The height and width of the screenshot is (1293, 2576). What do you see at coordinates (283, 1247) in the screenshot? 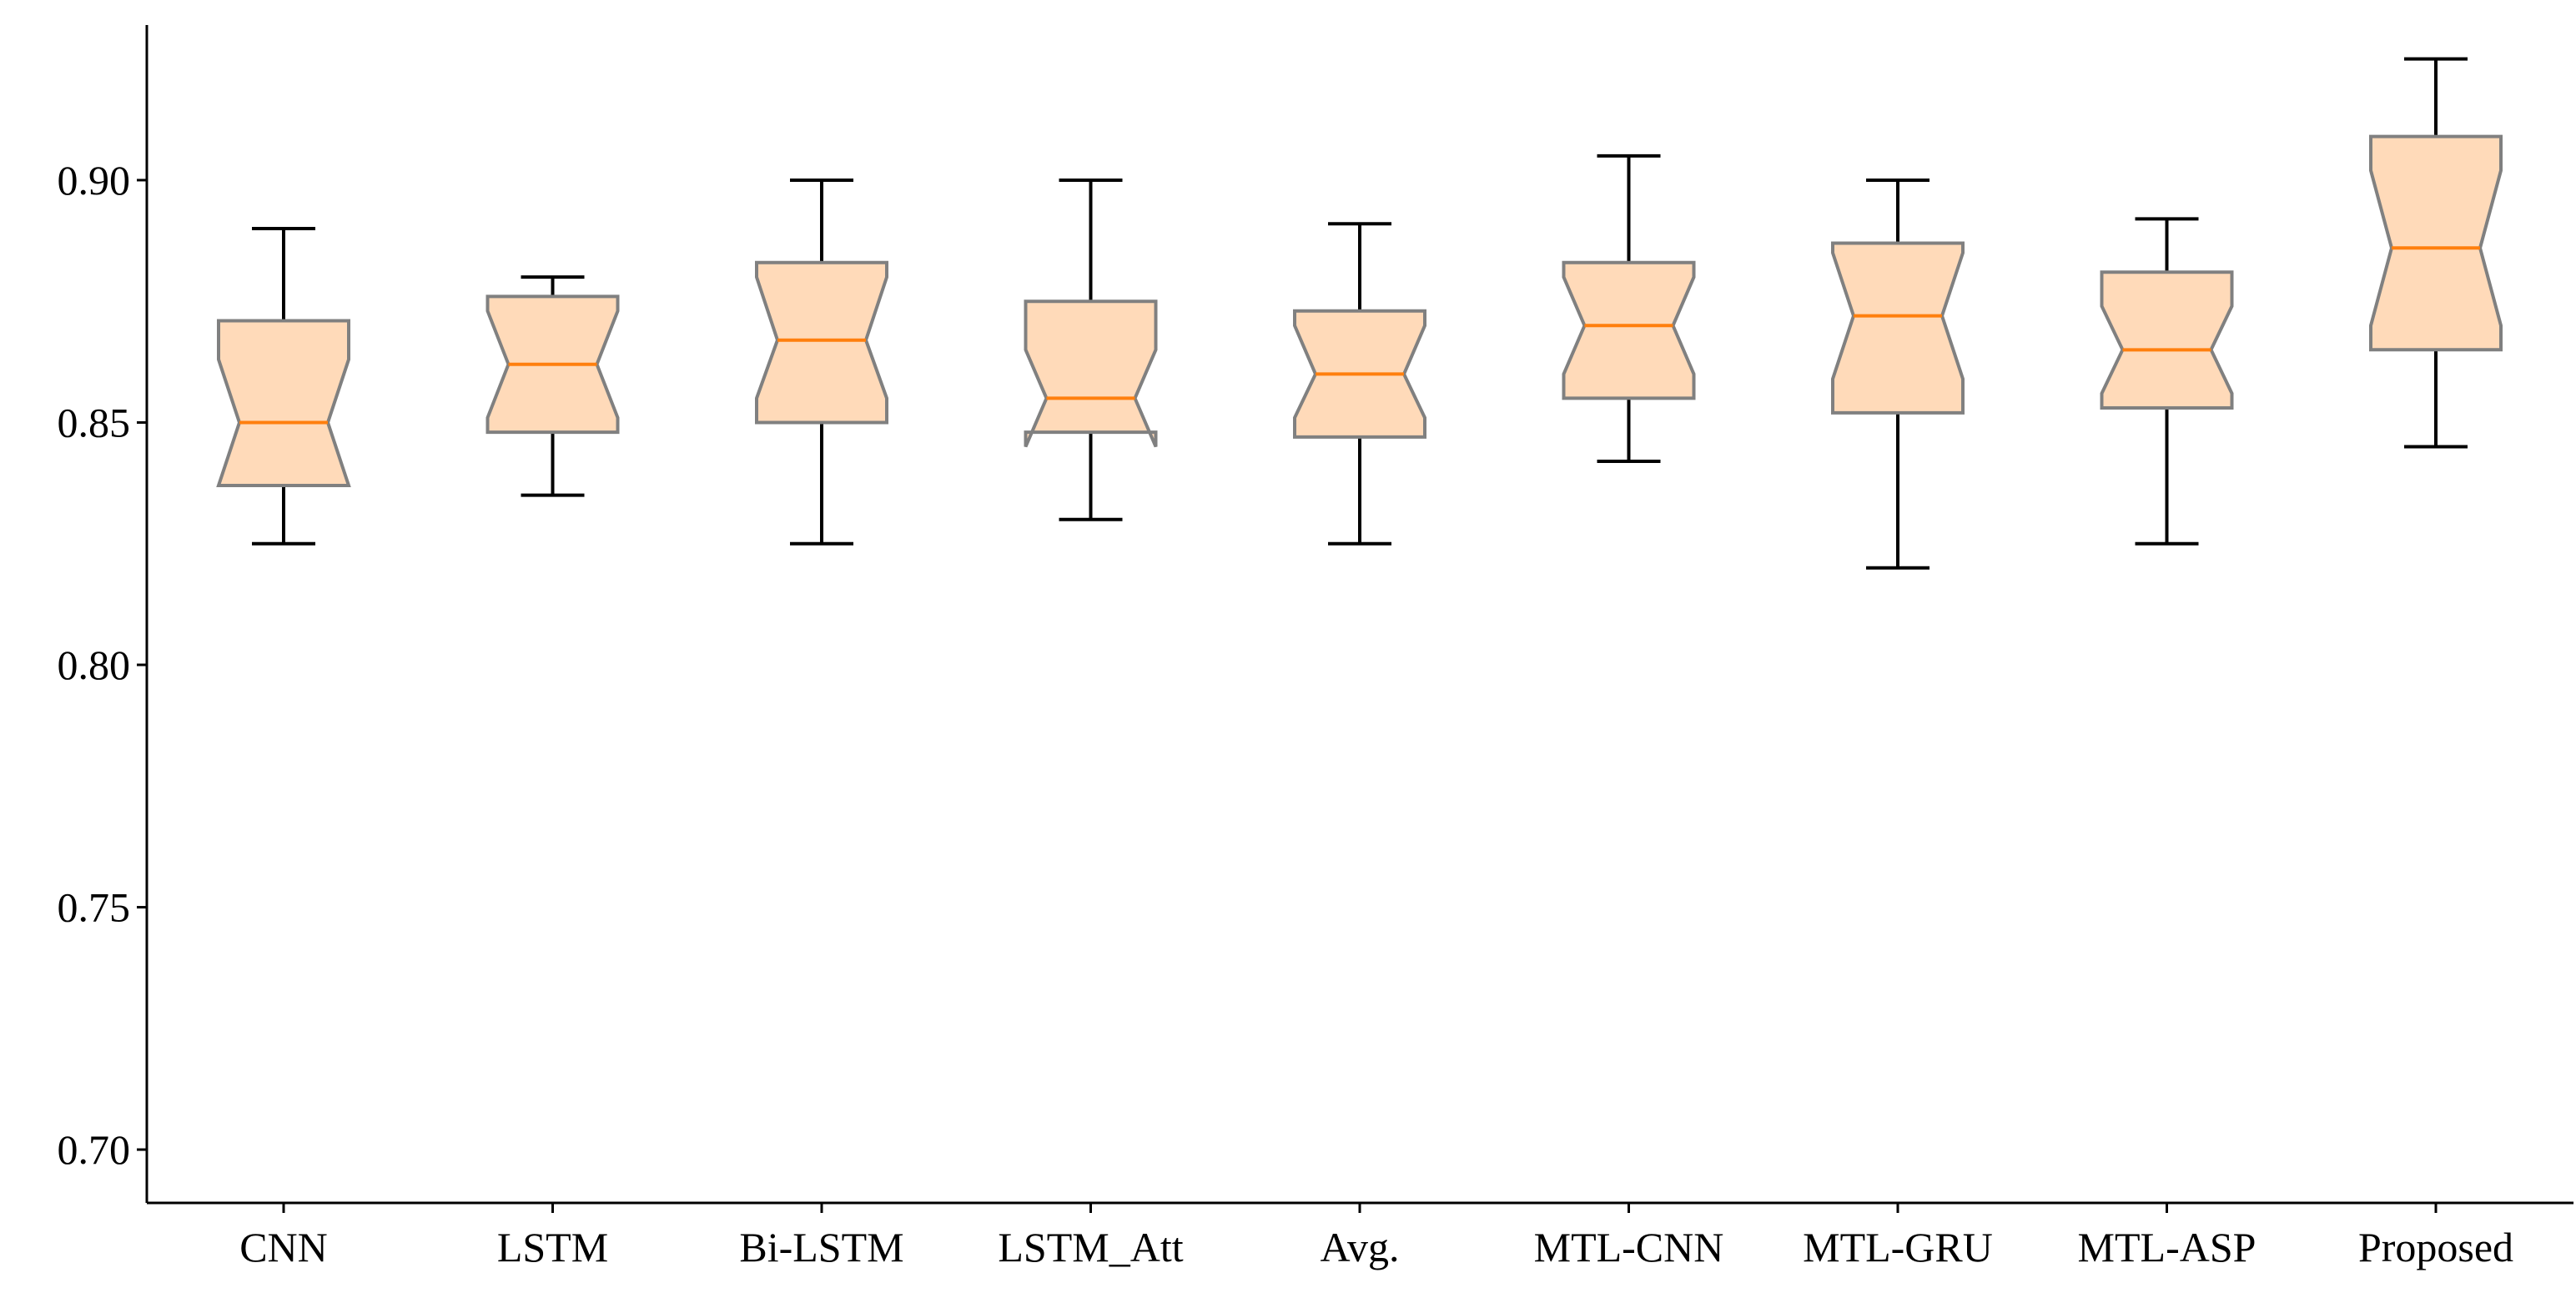
I see `x-tick-label: CNN` at bounding box center [283, 1247].